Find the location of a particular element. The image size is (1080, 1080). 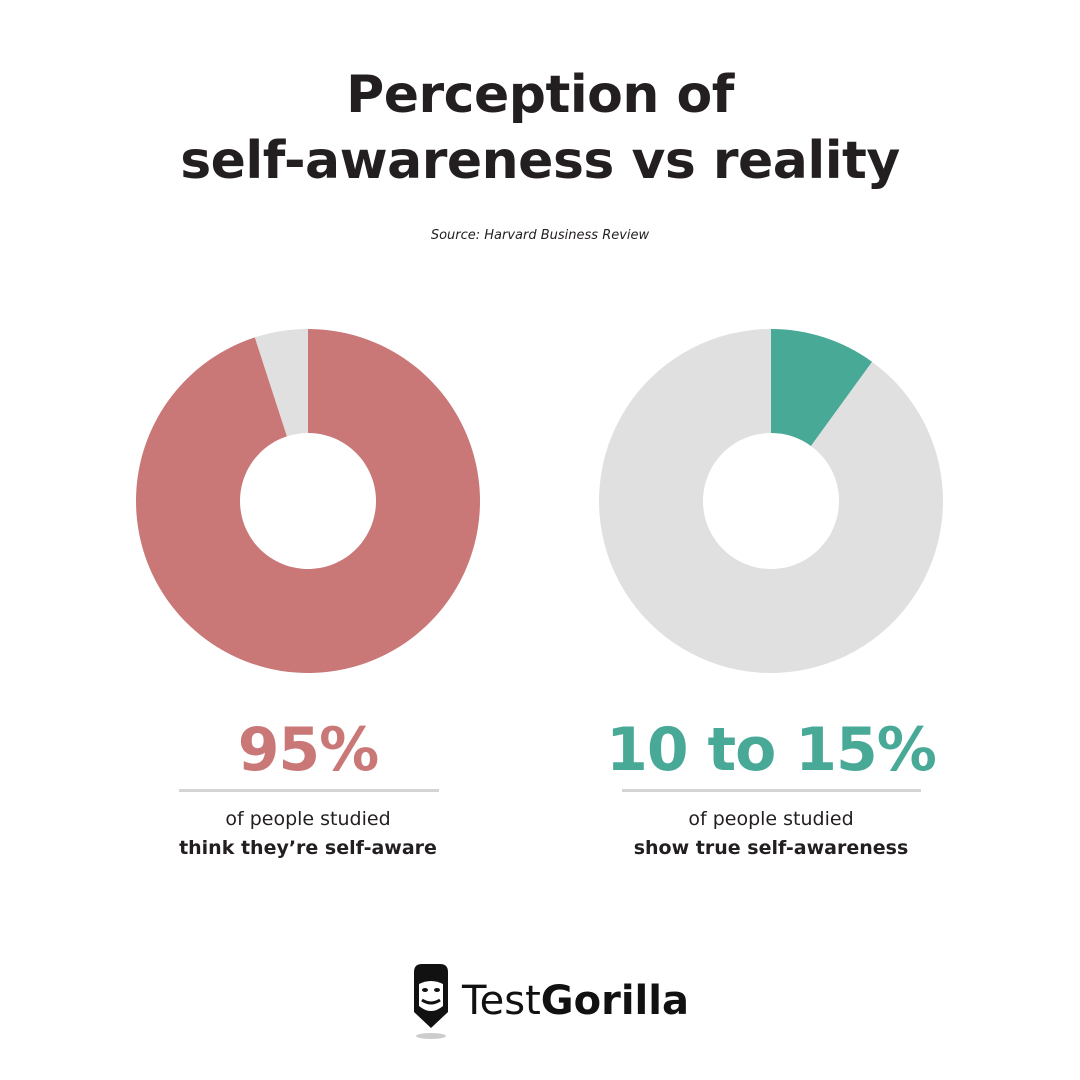

headline-perceived: 95% is located at coordinates (308, 750).